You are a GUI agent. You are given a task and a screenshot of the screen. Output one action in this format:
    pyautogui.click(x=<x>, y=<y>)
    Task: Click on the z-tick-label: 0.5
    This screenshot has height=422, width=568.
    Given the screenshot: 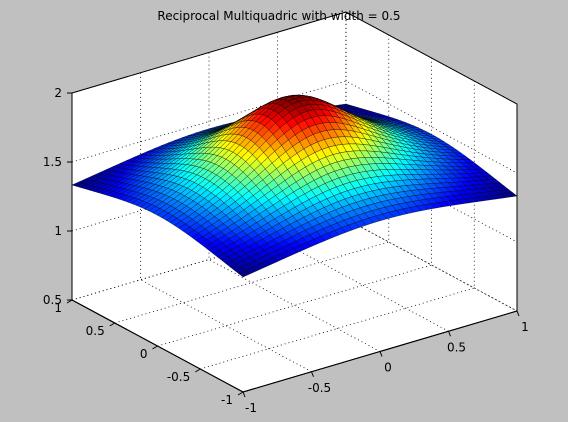 What is the action you would take?
    pyautogui.click(x=52, y=300)
    